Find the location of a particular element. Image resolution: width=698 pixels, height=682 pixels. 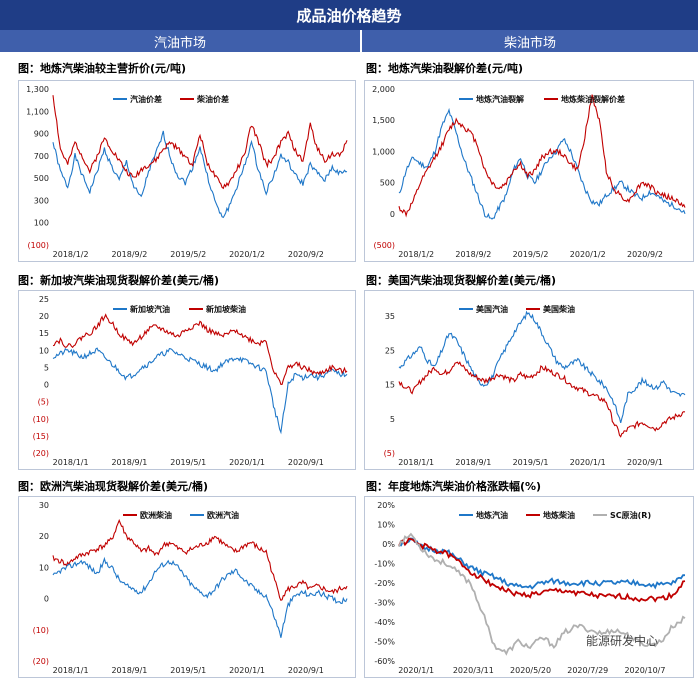

y-tick-label: 35 is located at coordinates (390, 316).